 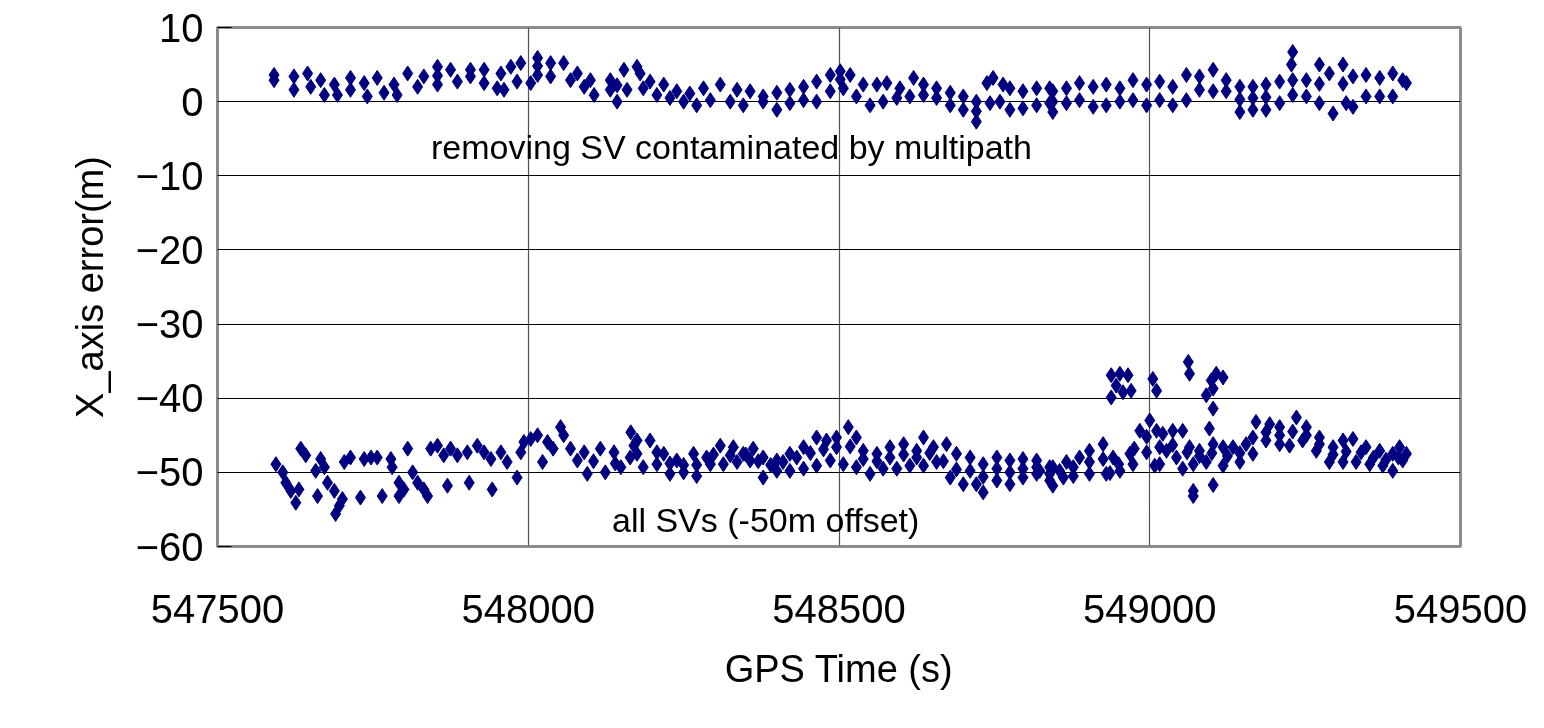 What do you see at coordinates (838, 668) in the screenshot?
I see `x-axis-title: GPS Time (s)` at bounding box center [838, 668].